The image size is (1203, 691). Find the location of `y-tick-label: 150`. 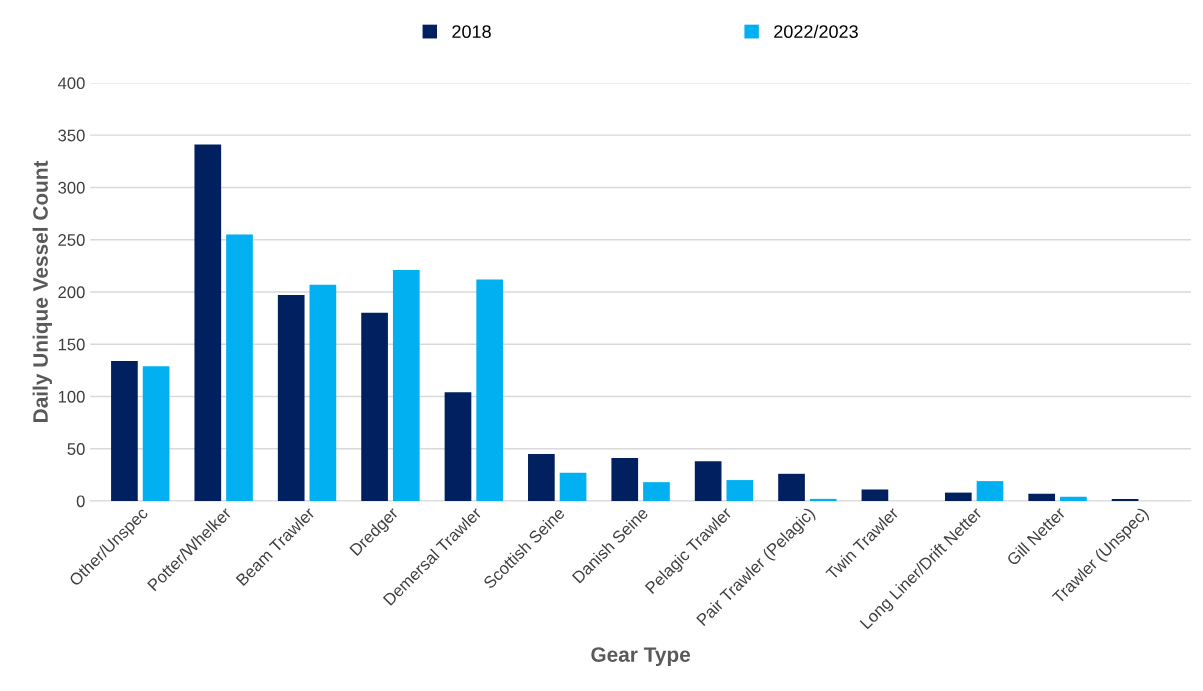

y-tick-label: 150 is located at coordinates (71, 344).